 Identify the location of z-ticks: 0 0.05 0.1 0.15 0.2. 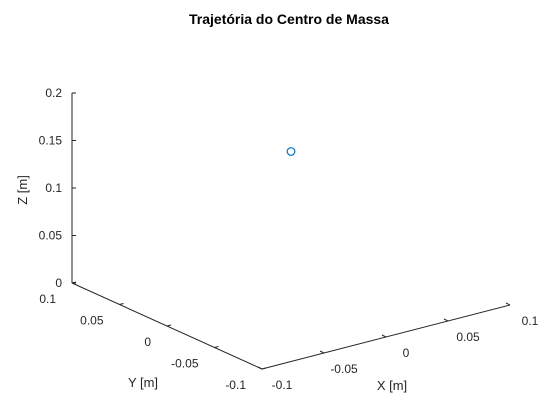
(57, 188).